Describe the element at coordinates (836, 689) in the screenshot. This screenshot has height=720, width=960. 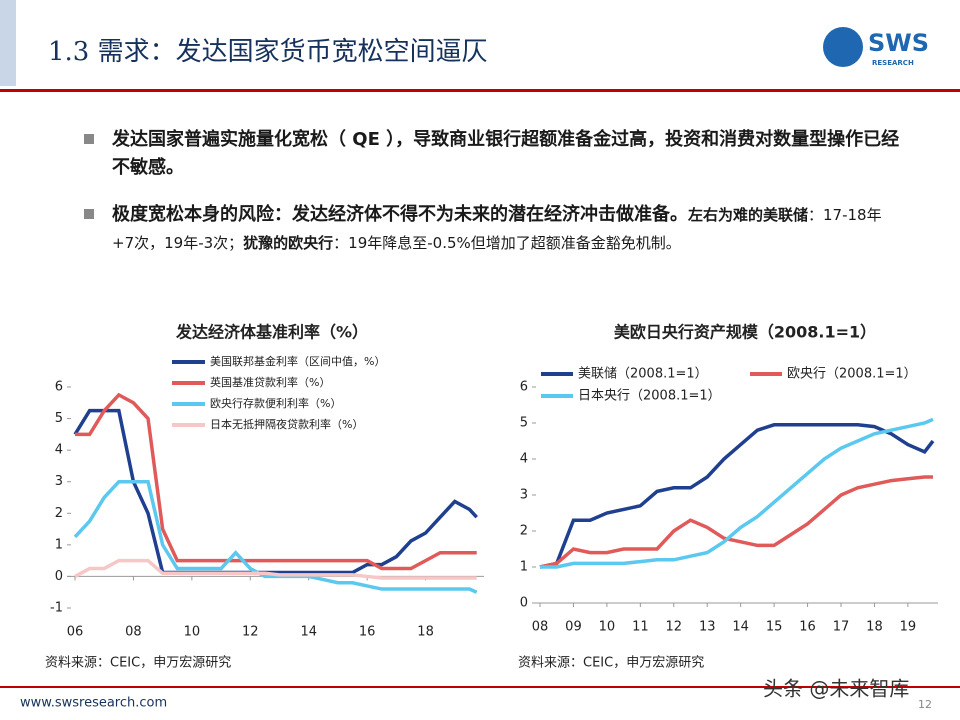
I see `watermark: 头条 @未来智库` at that location.